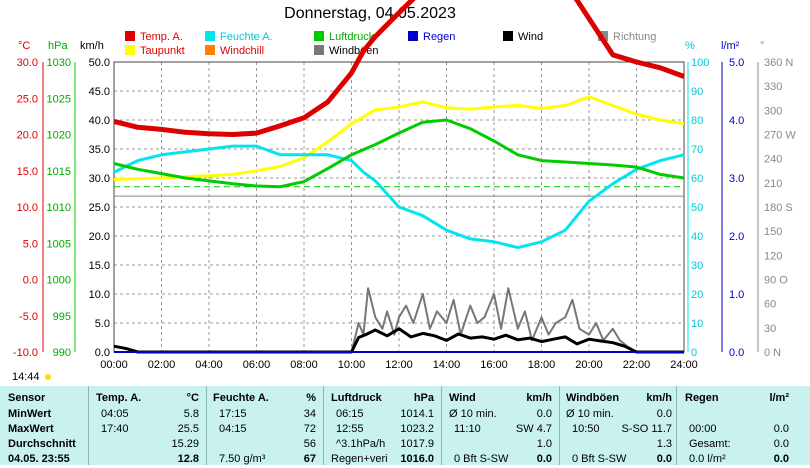 The image size is (810, 468). Describe the element at coordinates (481, 459) in the screenshot. I see `stats-wind-beaufort: 0 Bft S-SW` at that location.